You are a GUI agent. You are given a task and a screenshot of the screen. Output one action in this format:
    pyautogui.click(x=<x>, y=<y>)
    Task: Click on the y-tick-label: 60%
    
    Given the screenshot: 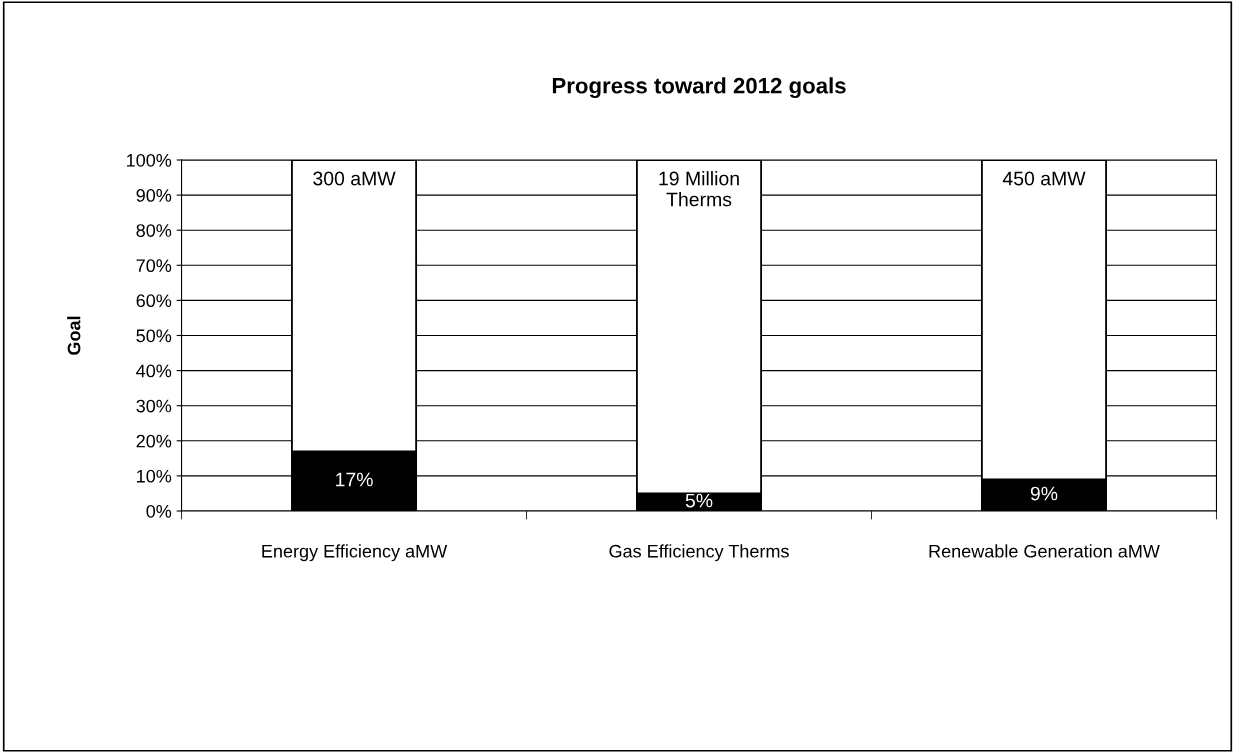 What is the action you would take?
    pyautogui.click(x=154, y=301)
    